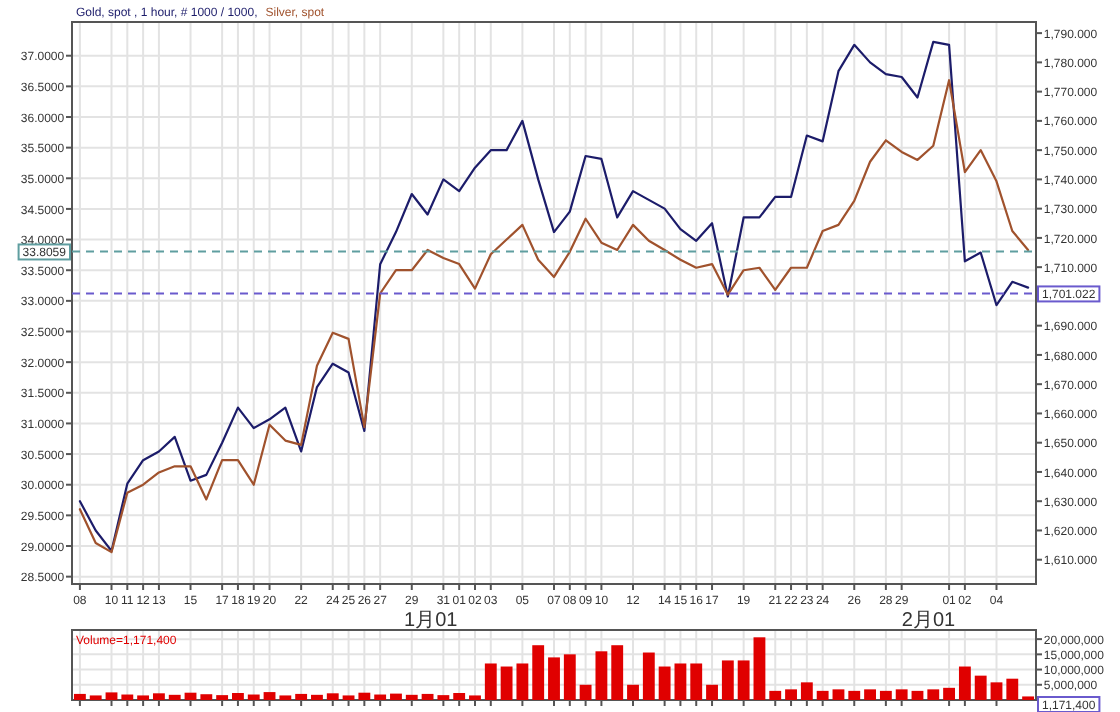  Describe the element at coordinates (431, 621) in the screenshot. I see `annotation: 1月01` at that location.